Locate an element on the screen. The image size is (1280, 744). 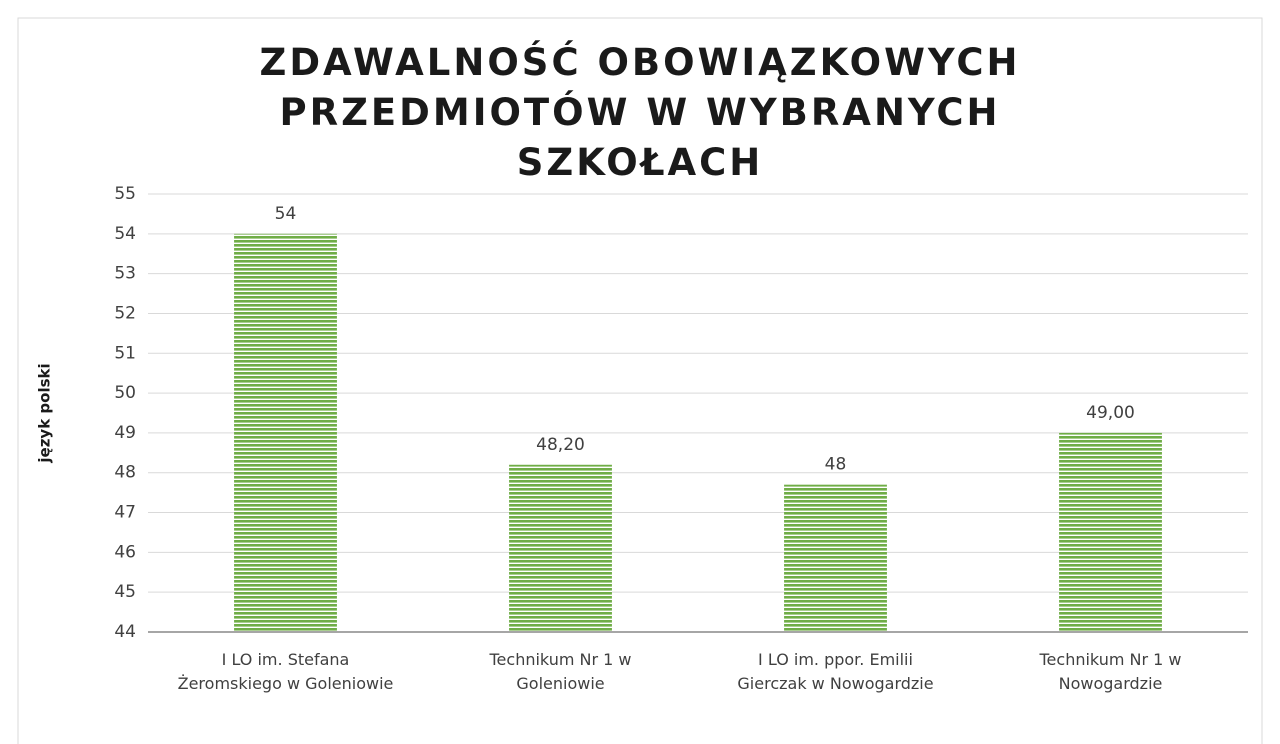
x-tick-label: Technikum Nr 1 w Nowogardzie is located at coordinates (1110, 671).